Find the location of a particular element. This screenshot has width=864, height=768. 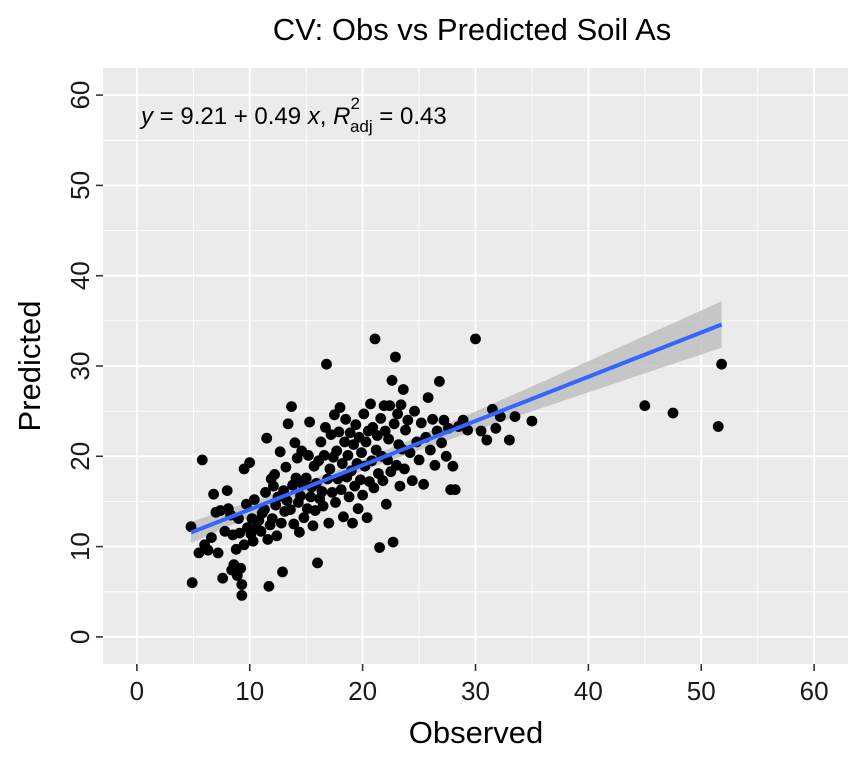

regression-equation: y = 9.21 + 0.49 x, R2 adj = 0.43 is located at coordinates (293, 115).